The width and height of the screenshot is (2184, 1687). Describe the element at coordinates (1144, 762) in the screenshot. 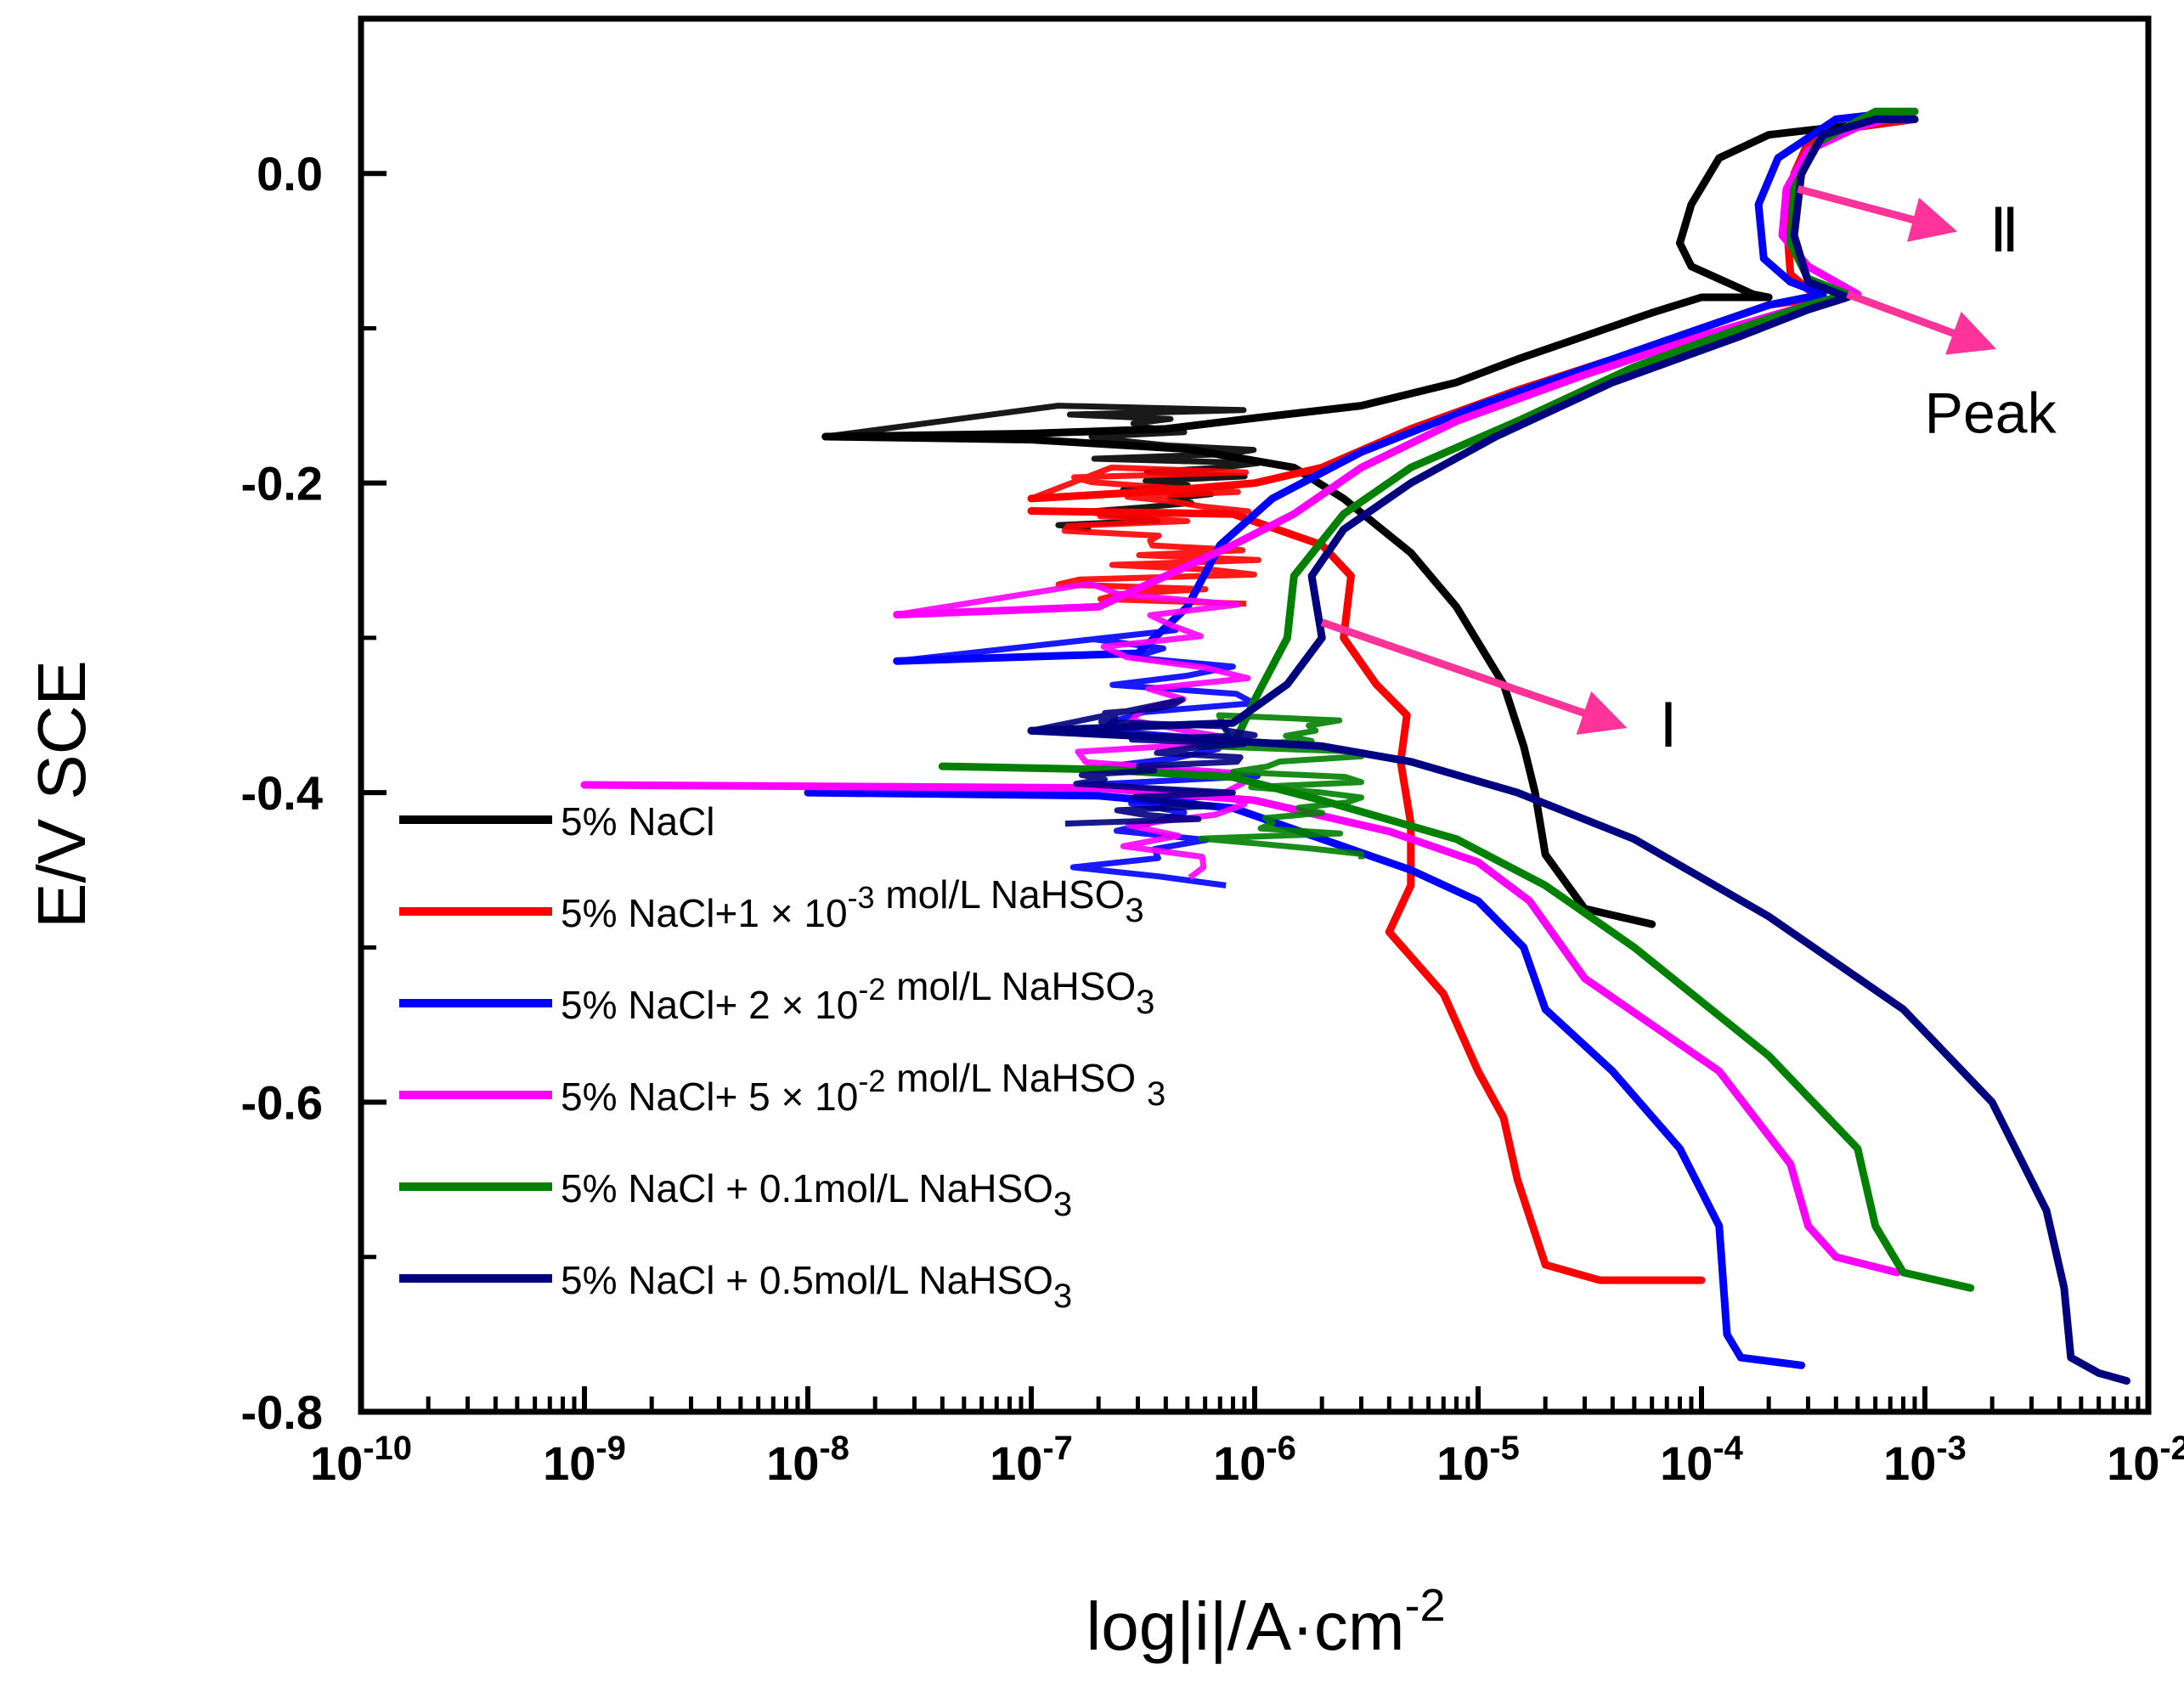

I see `series-5-noise` at that location.